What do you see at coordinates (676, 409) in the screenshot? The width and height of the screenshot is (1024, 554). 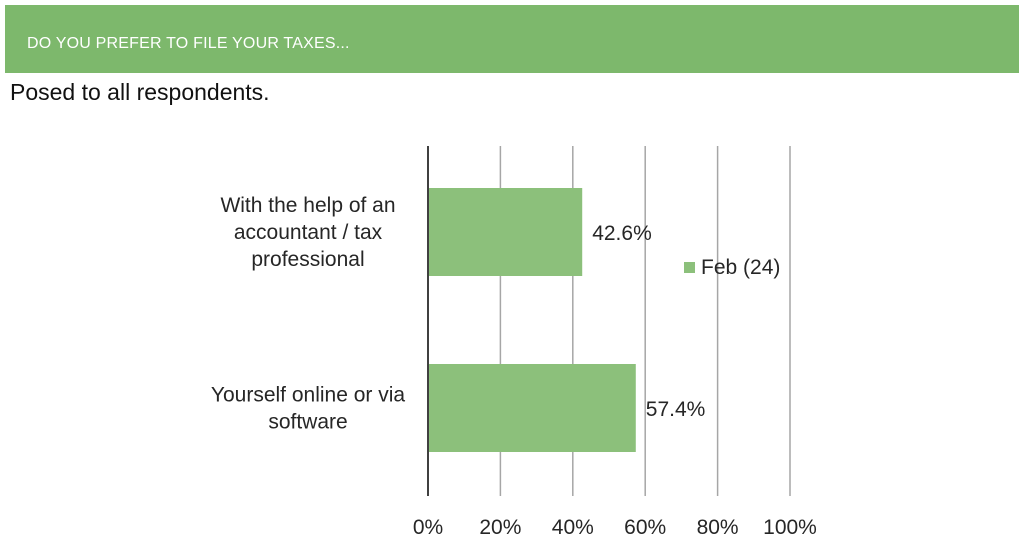 I see `data-label: 57.4%` at bounding box center [676, 409].